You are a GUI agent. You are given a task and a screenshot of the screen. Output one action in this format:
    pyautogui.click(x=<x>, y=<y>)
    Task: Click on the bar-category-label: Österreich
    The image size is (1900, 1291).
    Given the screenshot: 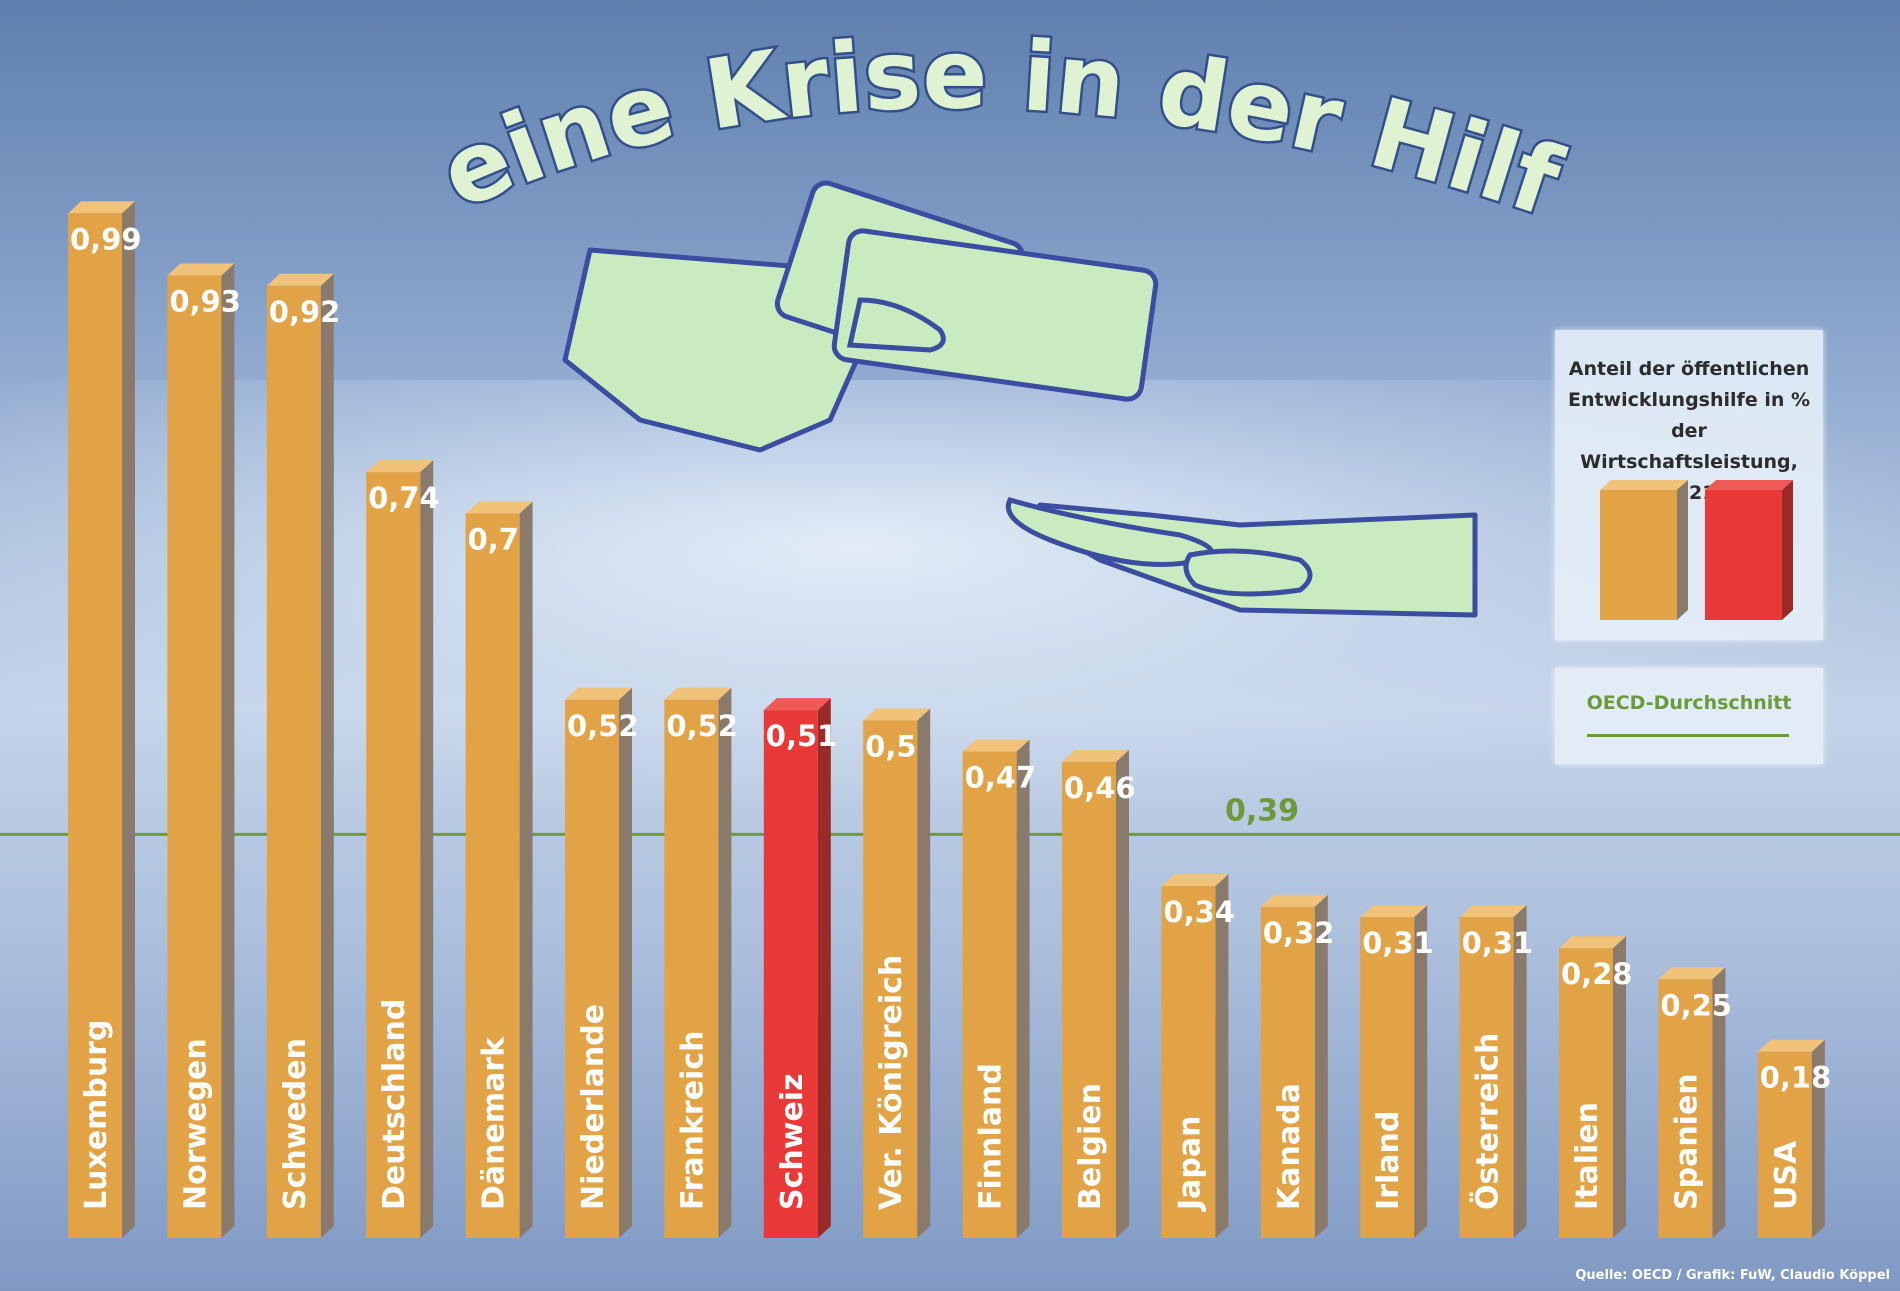 What is the action you would take?
    pyautogui.click(x=1487, y=1121)
    